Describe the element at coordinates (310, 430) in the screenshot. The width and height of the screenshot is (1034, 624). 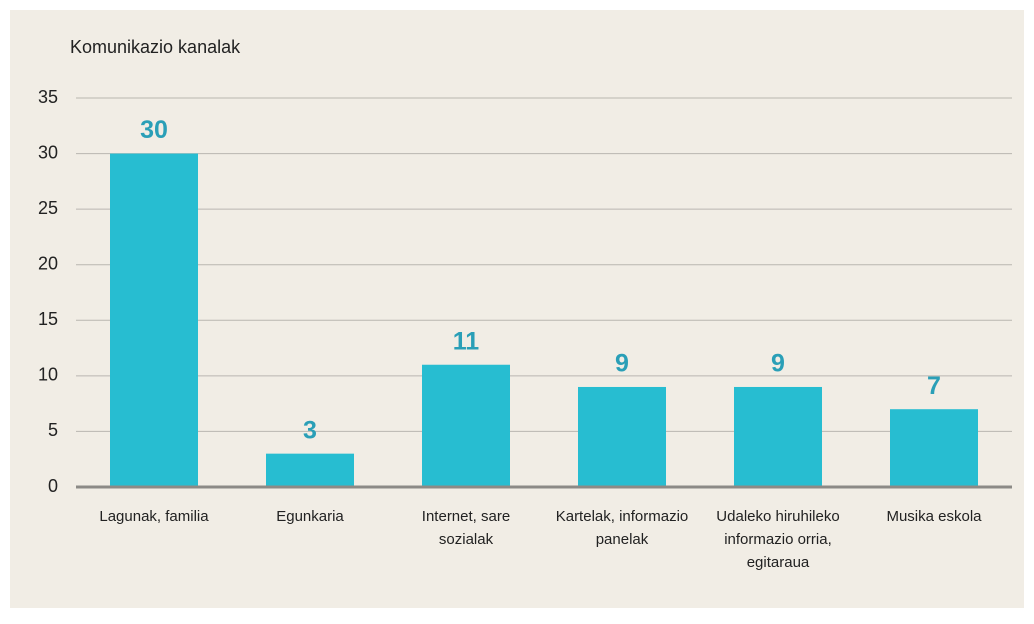
I see `value-label: 3` at that location.